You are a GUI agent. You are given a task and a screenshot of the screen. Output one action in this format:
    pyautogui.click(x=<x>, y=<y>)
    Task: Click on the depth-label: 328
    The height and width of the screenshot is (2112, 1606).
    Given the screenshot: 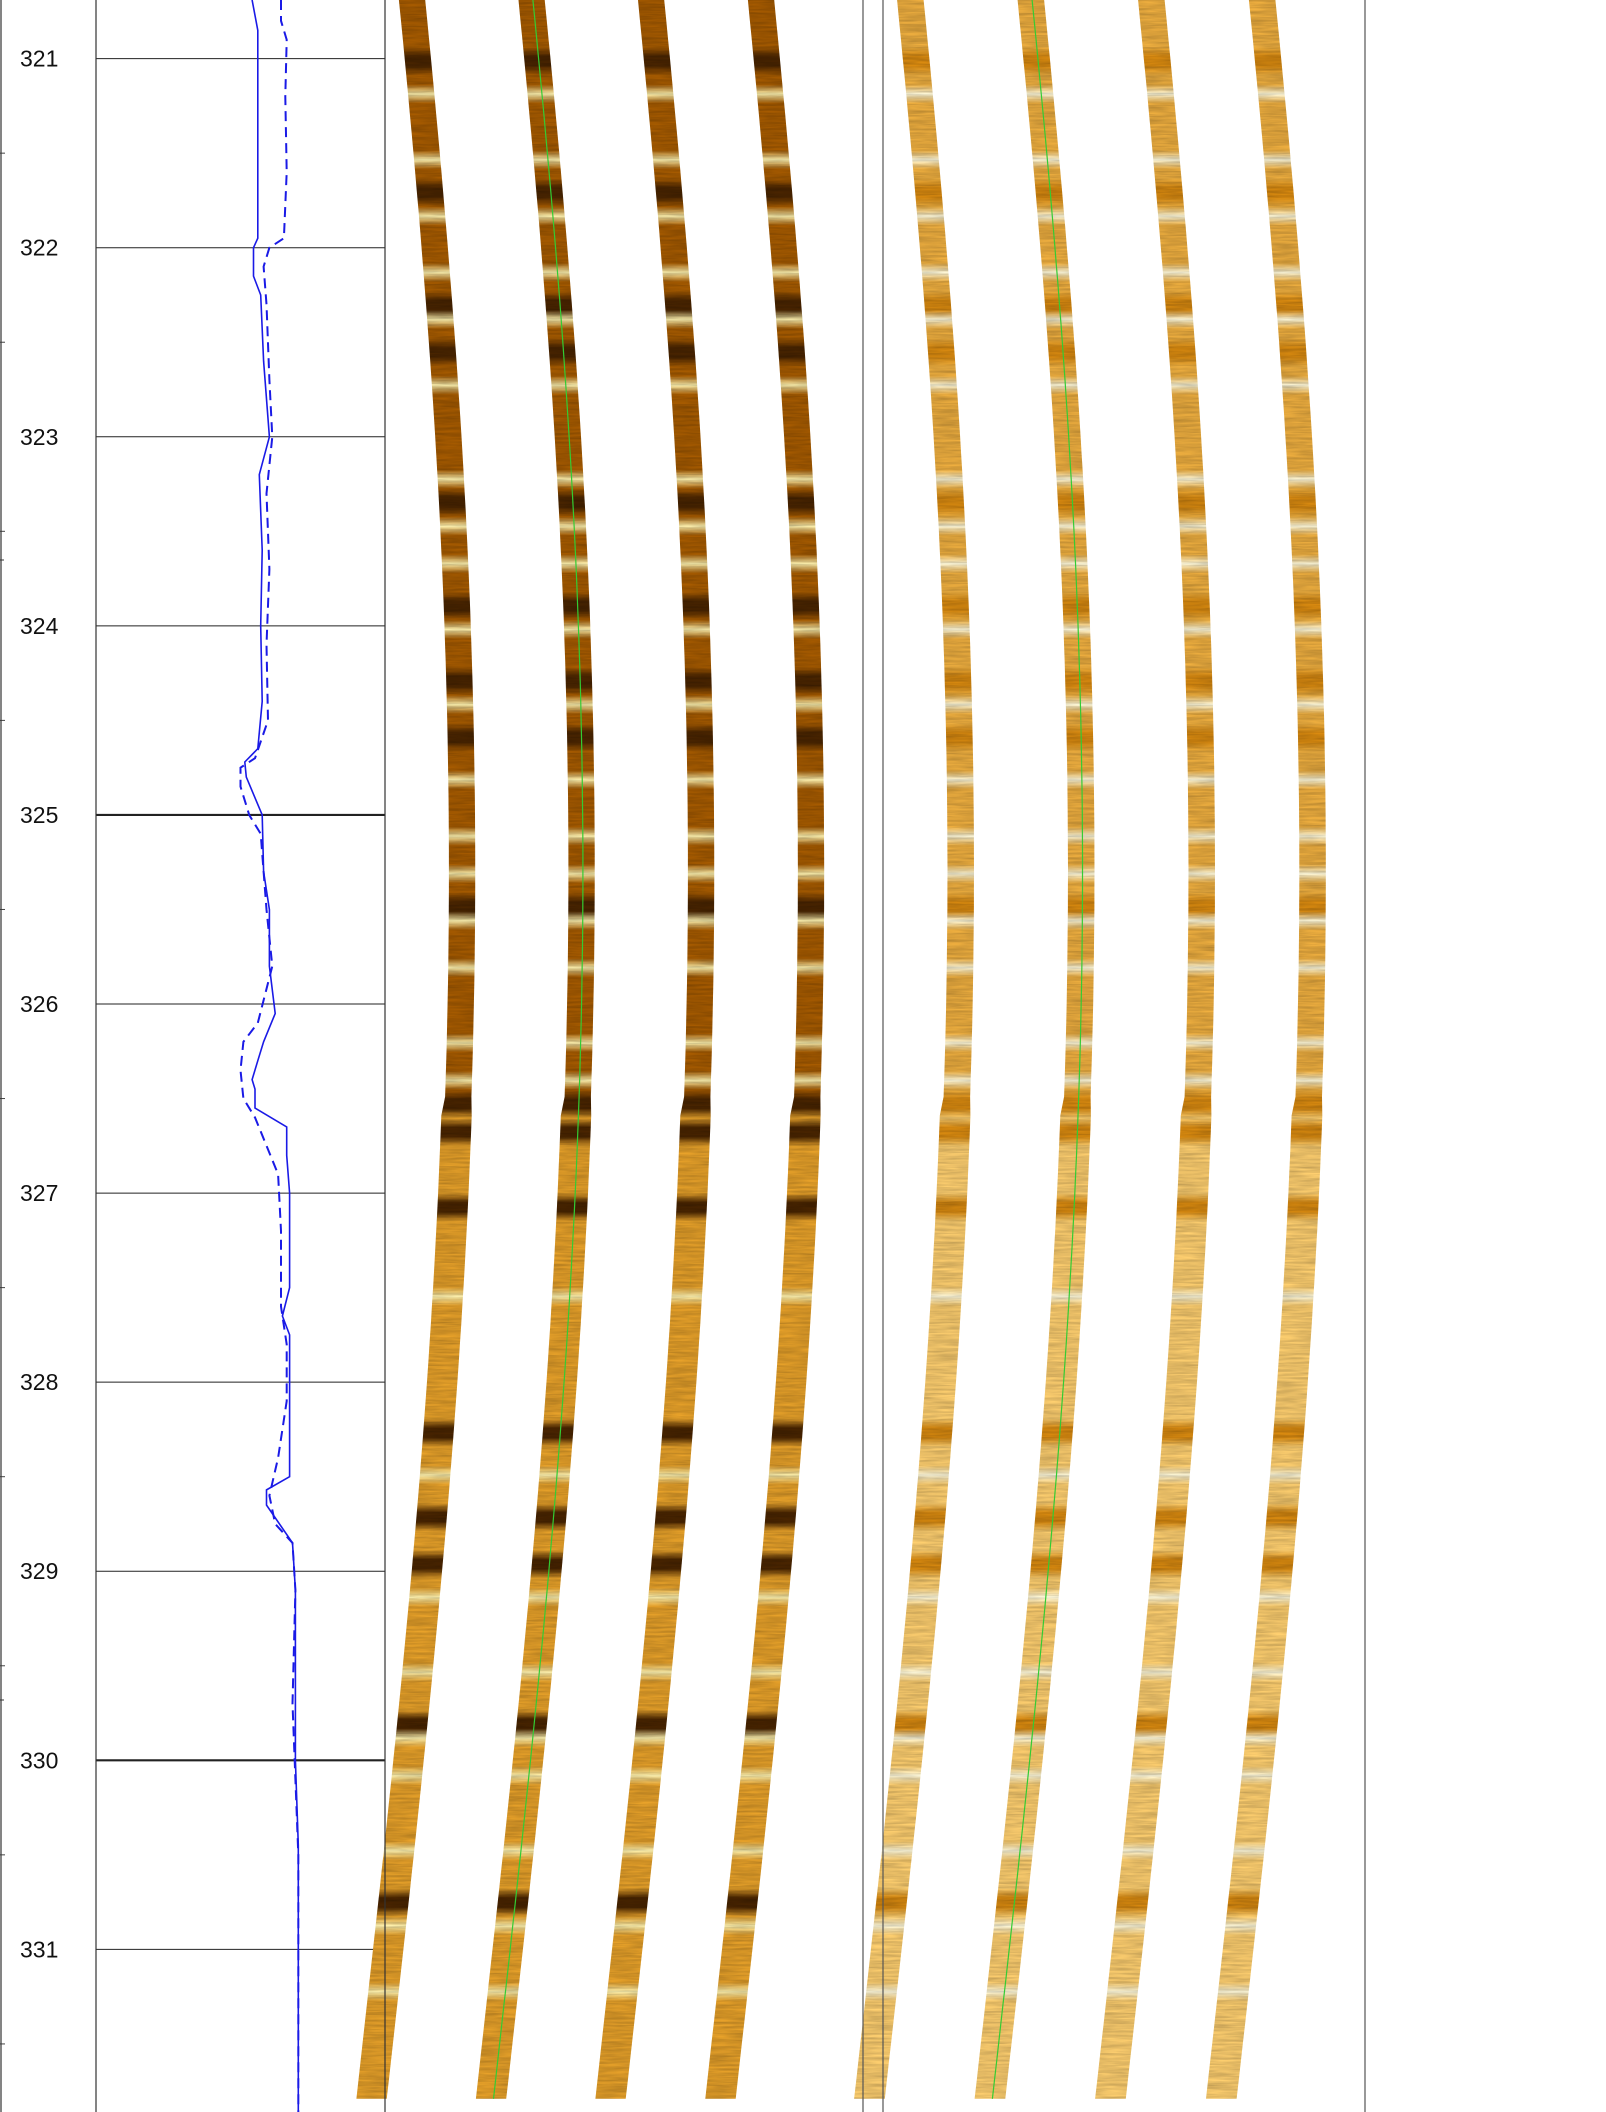 What is the action you would take?
    pyautogui.click(x=39, y=1382)
    